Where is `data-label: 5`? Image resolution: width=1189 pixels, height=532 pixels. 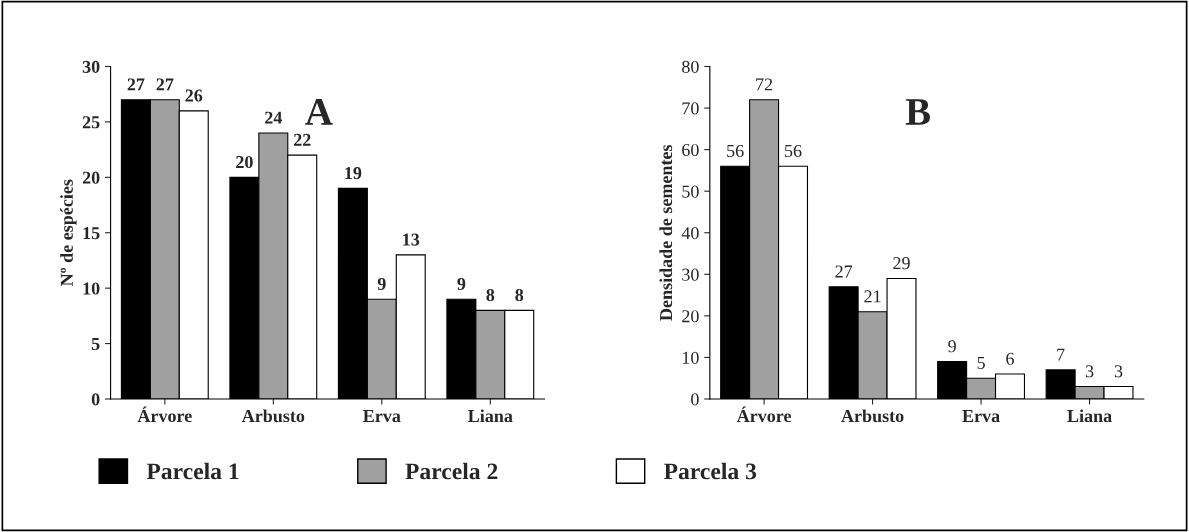 data-label: 5 is located at coordinates (981, 362).